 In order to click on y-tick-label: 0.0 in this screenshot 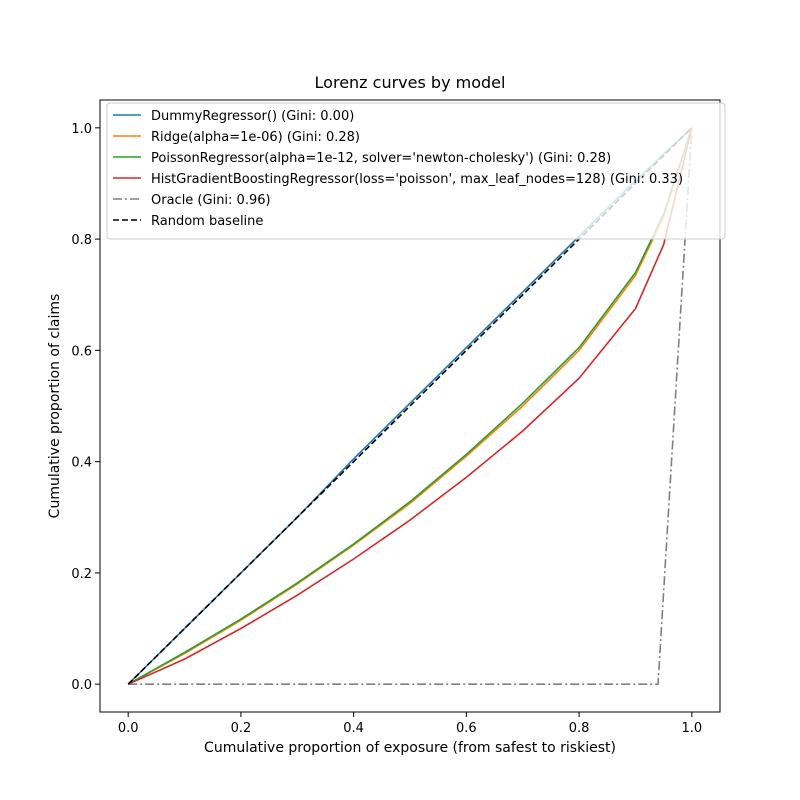, I will do `click(81, 685)`.